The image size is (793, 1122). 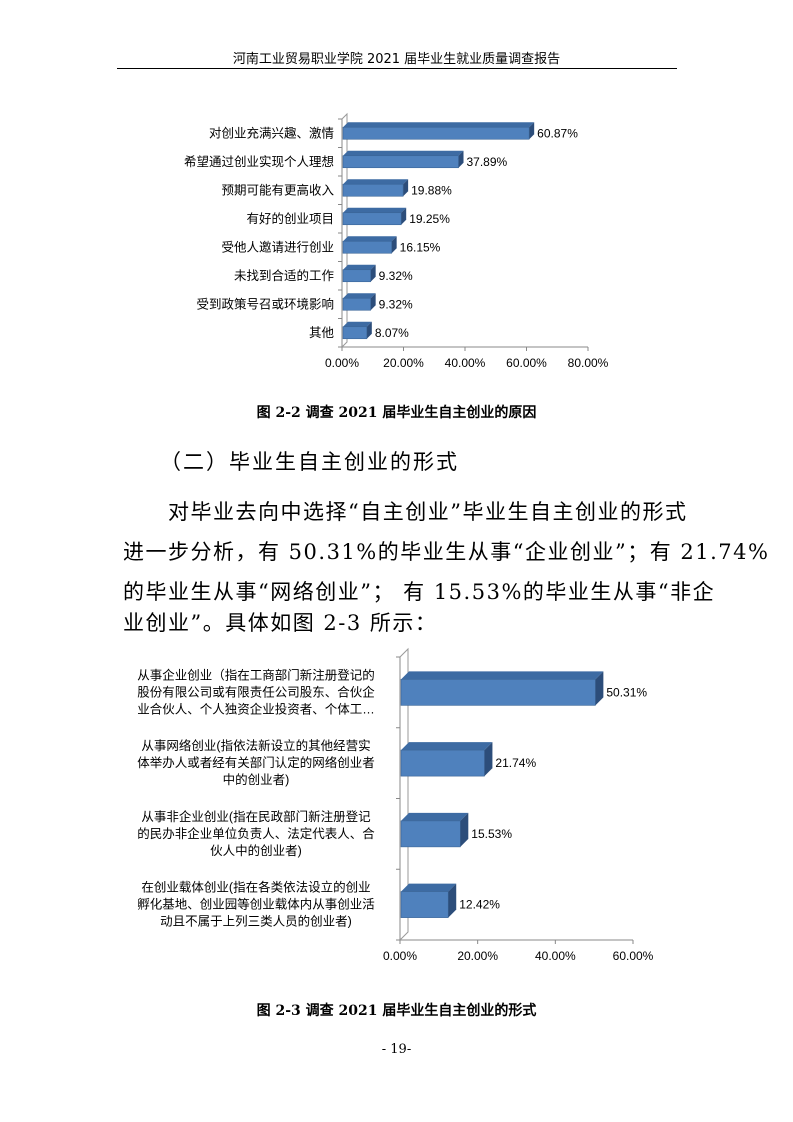 What do you see at coordinates (256, 779) in the screenshot?
I see `category-label: 中的创业者)` at bounding box center [256, 779].